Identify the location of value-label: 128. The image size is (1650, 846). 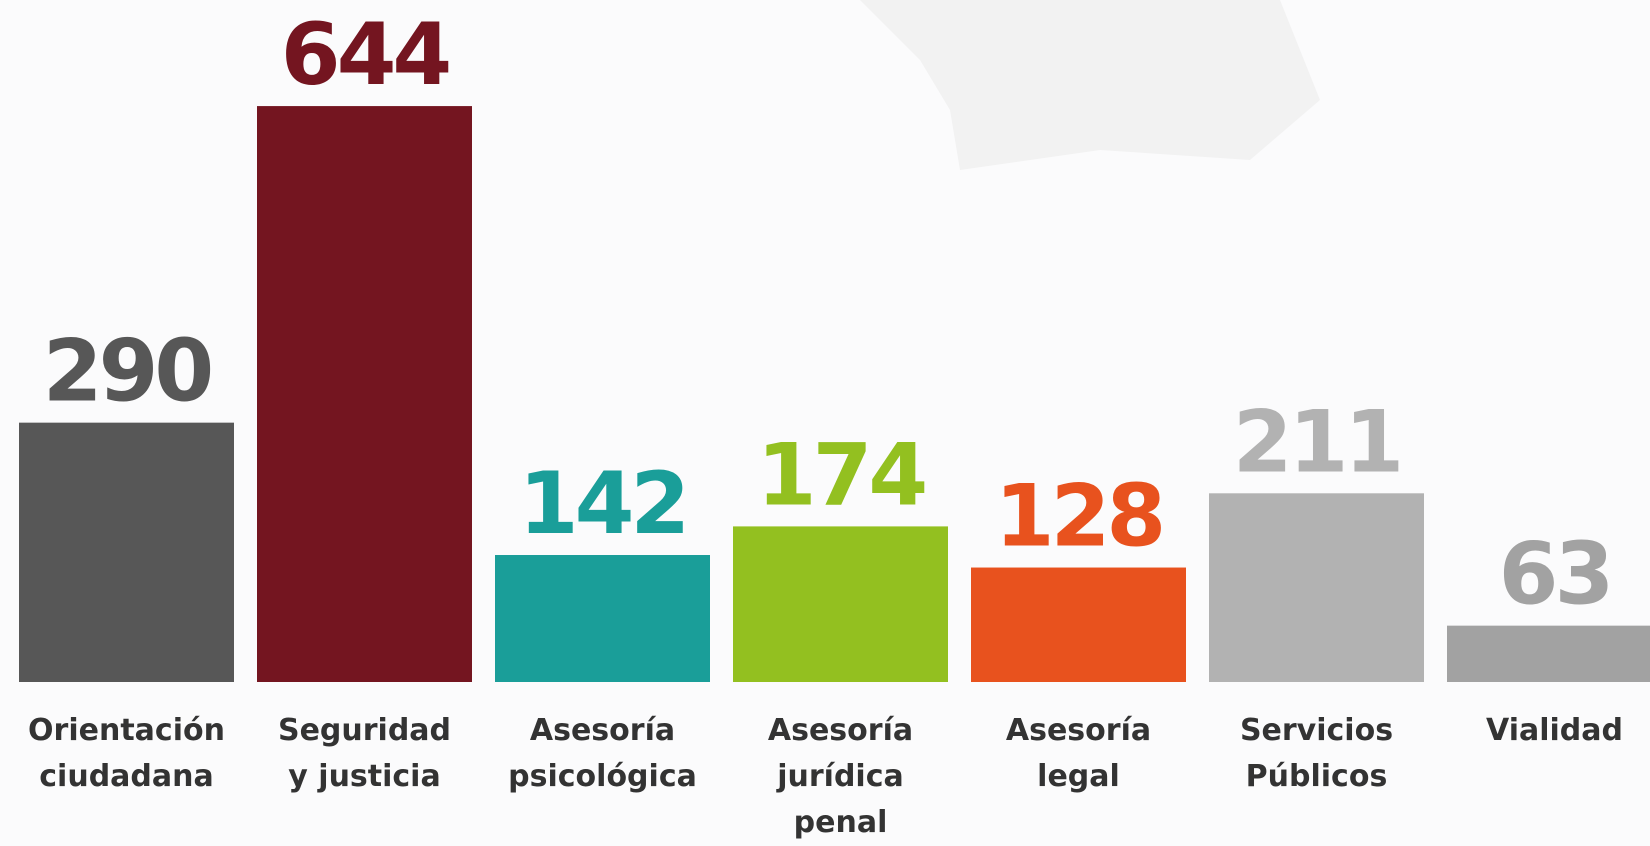
(1079, 517).